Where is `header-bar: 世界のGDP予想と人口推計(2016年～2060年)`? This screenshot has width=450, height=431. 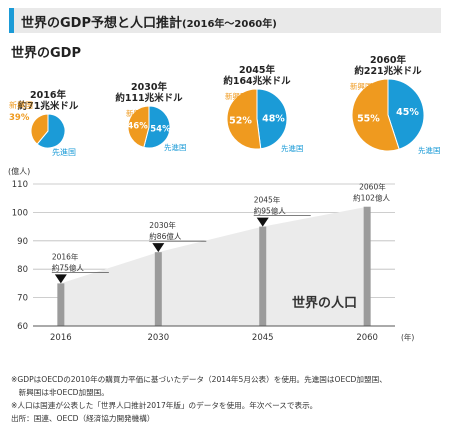 header-bar: 世界のGDP予想と人口推計(2016年～2060年) is located at coordinates (225, 20).